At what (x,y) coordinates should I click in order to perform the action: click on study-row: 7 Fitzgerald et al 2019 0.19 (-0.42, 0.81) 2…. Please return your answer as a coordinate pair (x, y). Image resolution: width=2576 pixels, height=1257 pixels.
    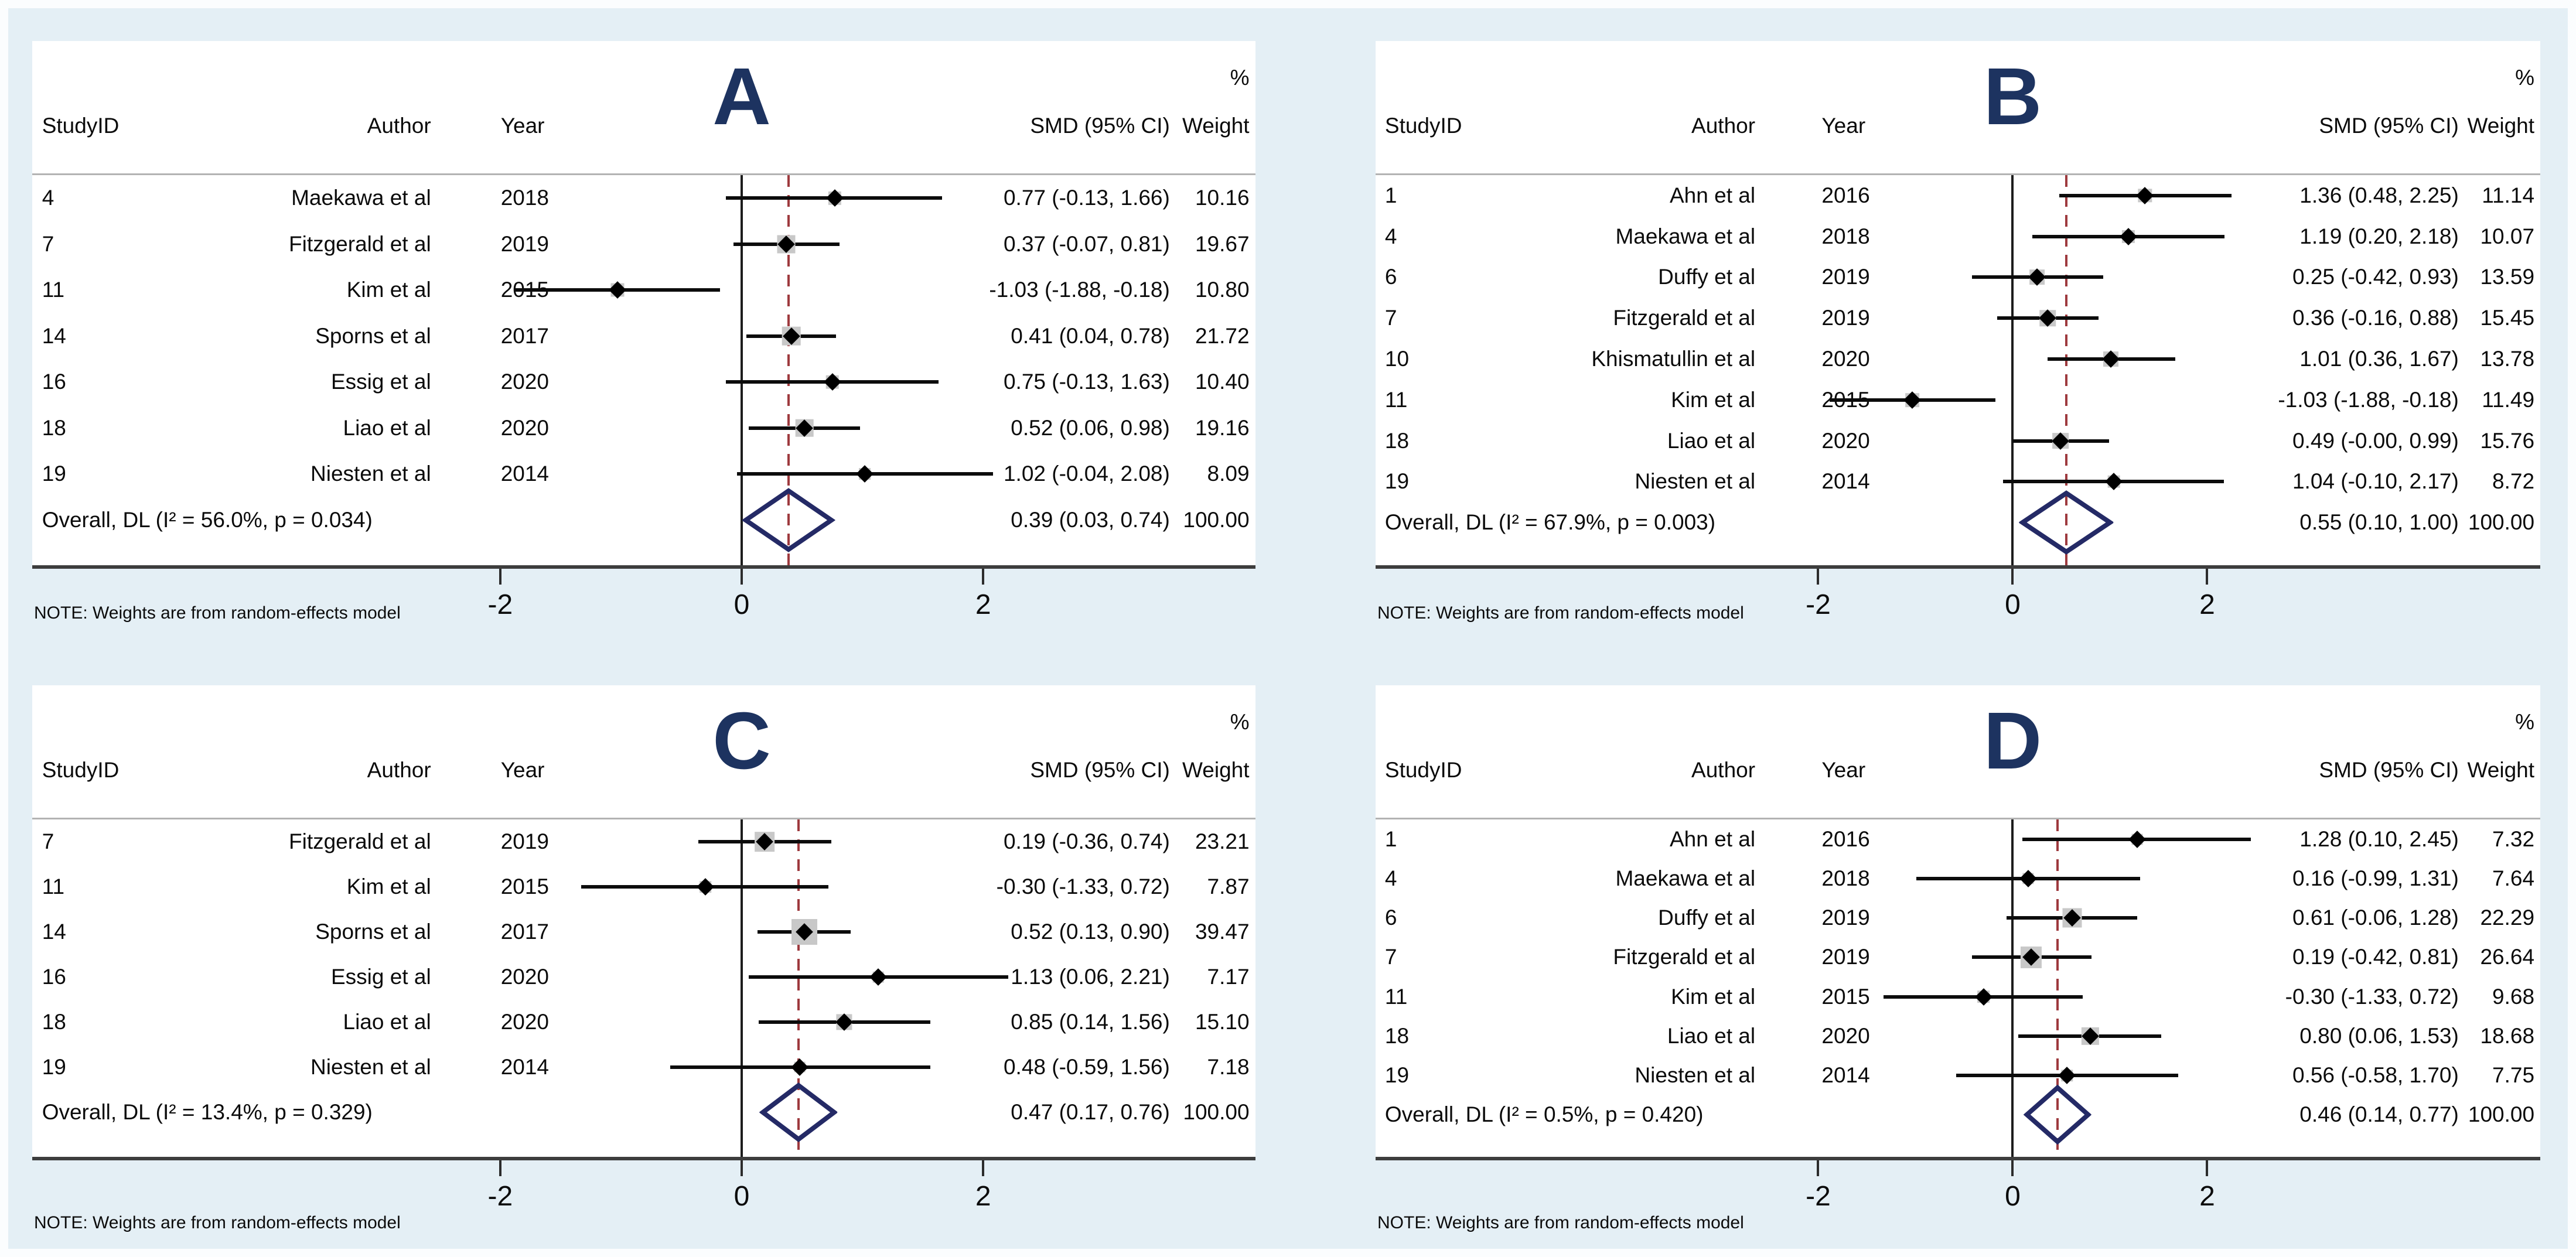
    Looking at the image, I should click on (1958, 957).